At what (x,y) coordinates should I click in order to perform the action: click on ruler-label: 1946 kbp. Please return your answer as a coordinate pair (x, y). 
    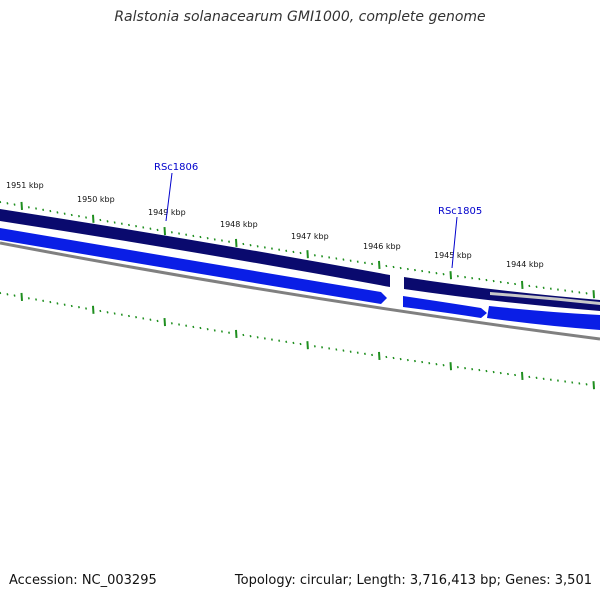
    Looking at the image, I should click on (382, 246).